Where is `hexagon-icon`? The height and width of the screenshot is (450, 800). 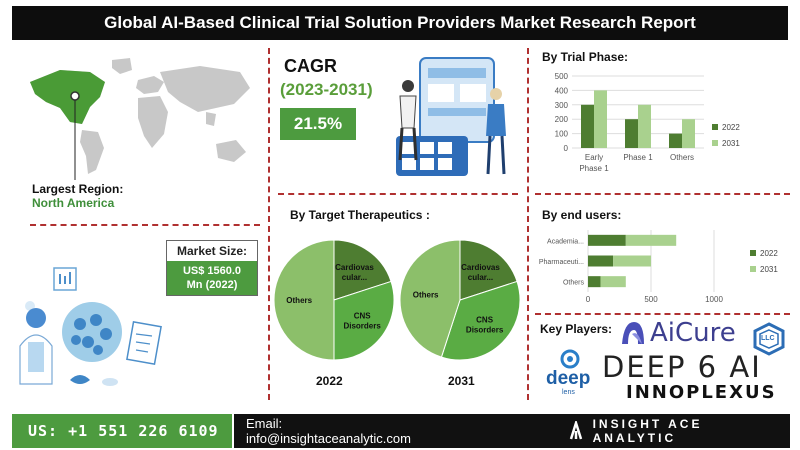
hexagon-icon is located at coordinates (769, 339).